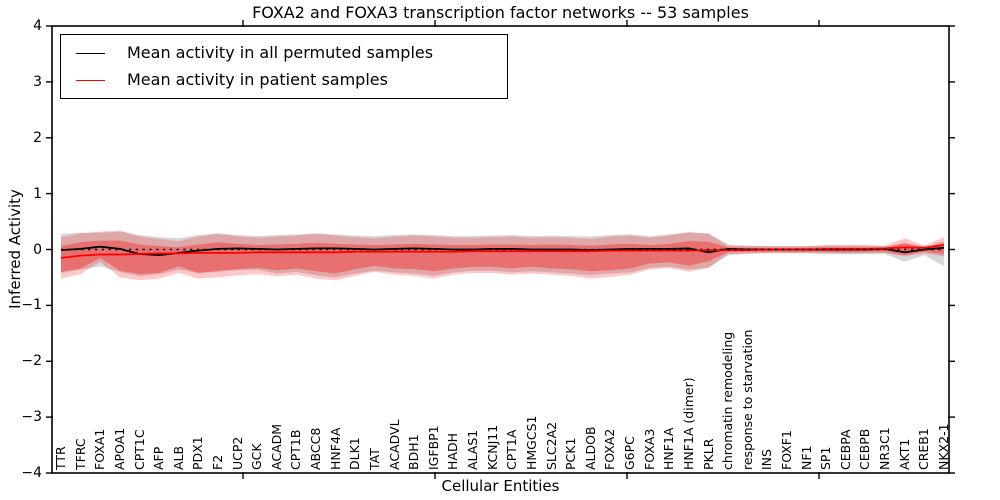 The width and height of the screenshot is (1000, 500). I want to click on x-tick-label: HMGCS1, so click(531, 443).